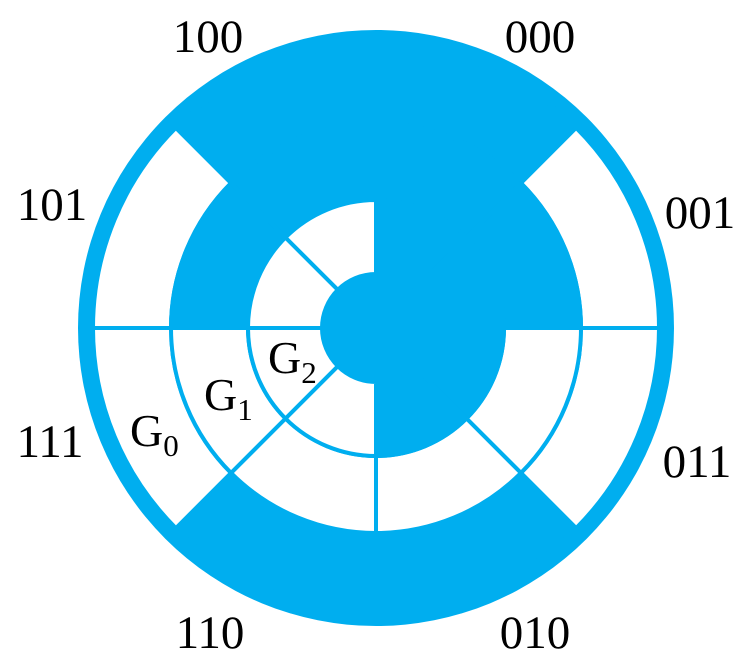 This screenshot has width=741, height=655. I want to click on ring-labels: G0 G1 G2, so click(223, 397).